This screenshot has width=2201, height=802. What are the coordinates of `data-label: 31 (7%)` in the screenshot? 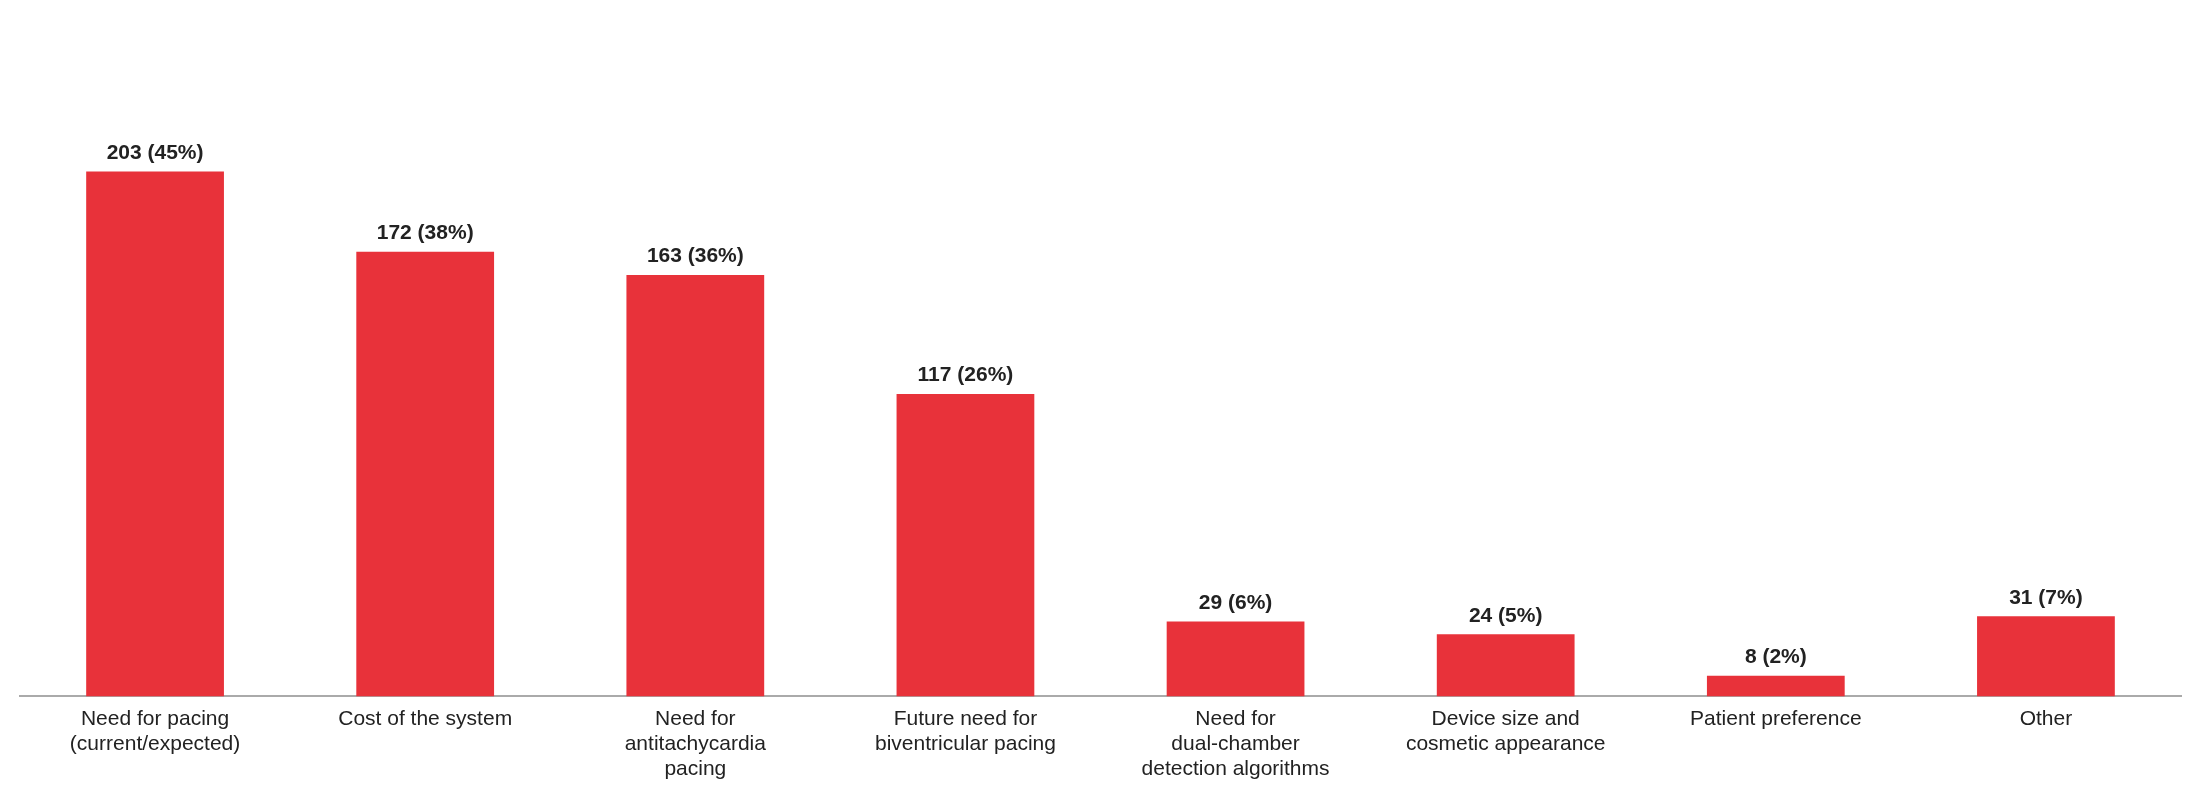 It's located at (2046, 596).